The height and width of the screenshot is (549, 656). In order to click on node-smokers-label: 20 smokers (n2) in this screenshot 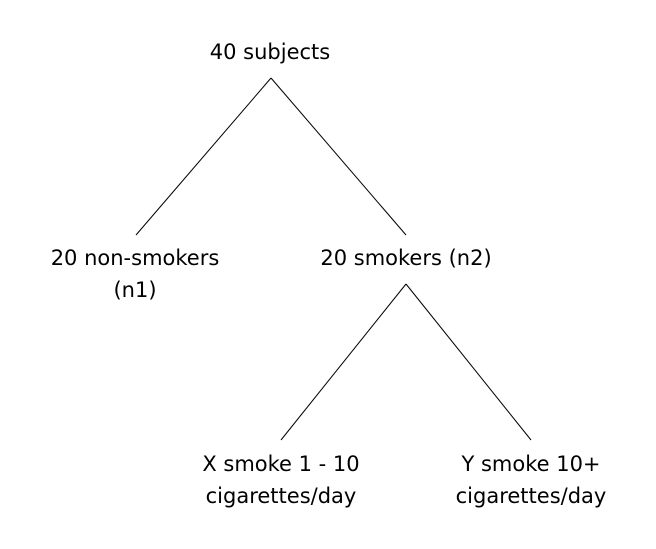, I will do `click(406, 258)`.